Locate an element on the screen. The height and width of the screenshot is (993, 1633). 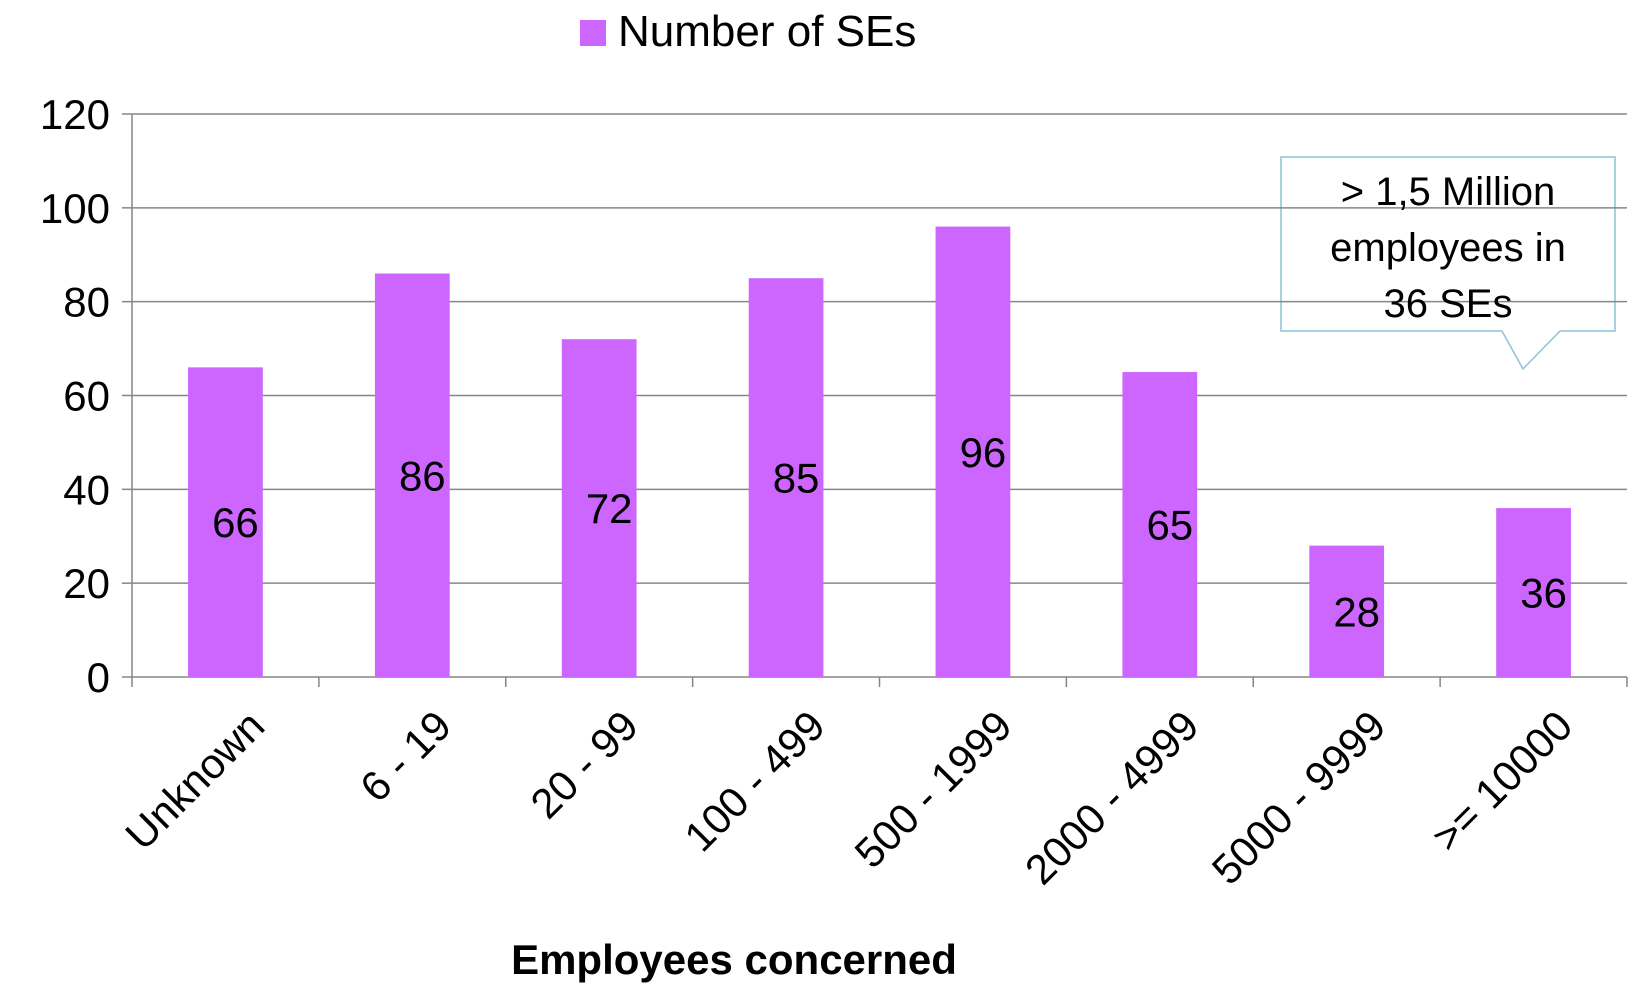
x-tick-label: 6 - 19 is located at coordinates (405, 756).